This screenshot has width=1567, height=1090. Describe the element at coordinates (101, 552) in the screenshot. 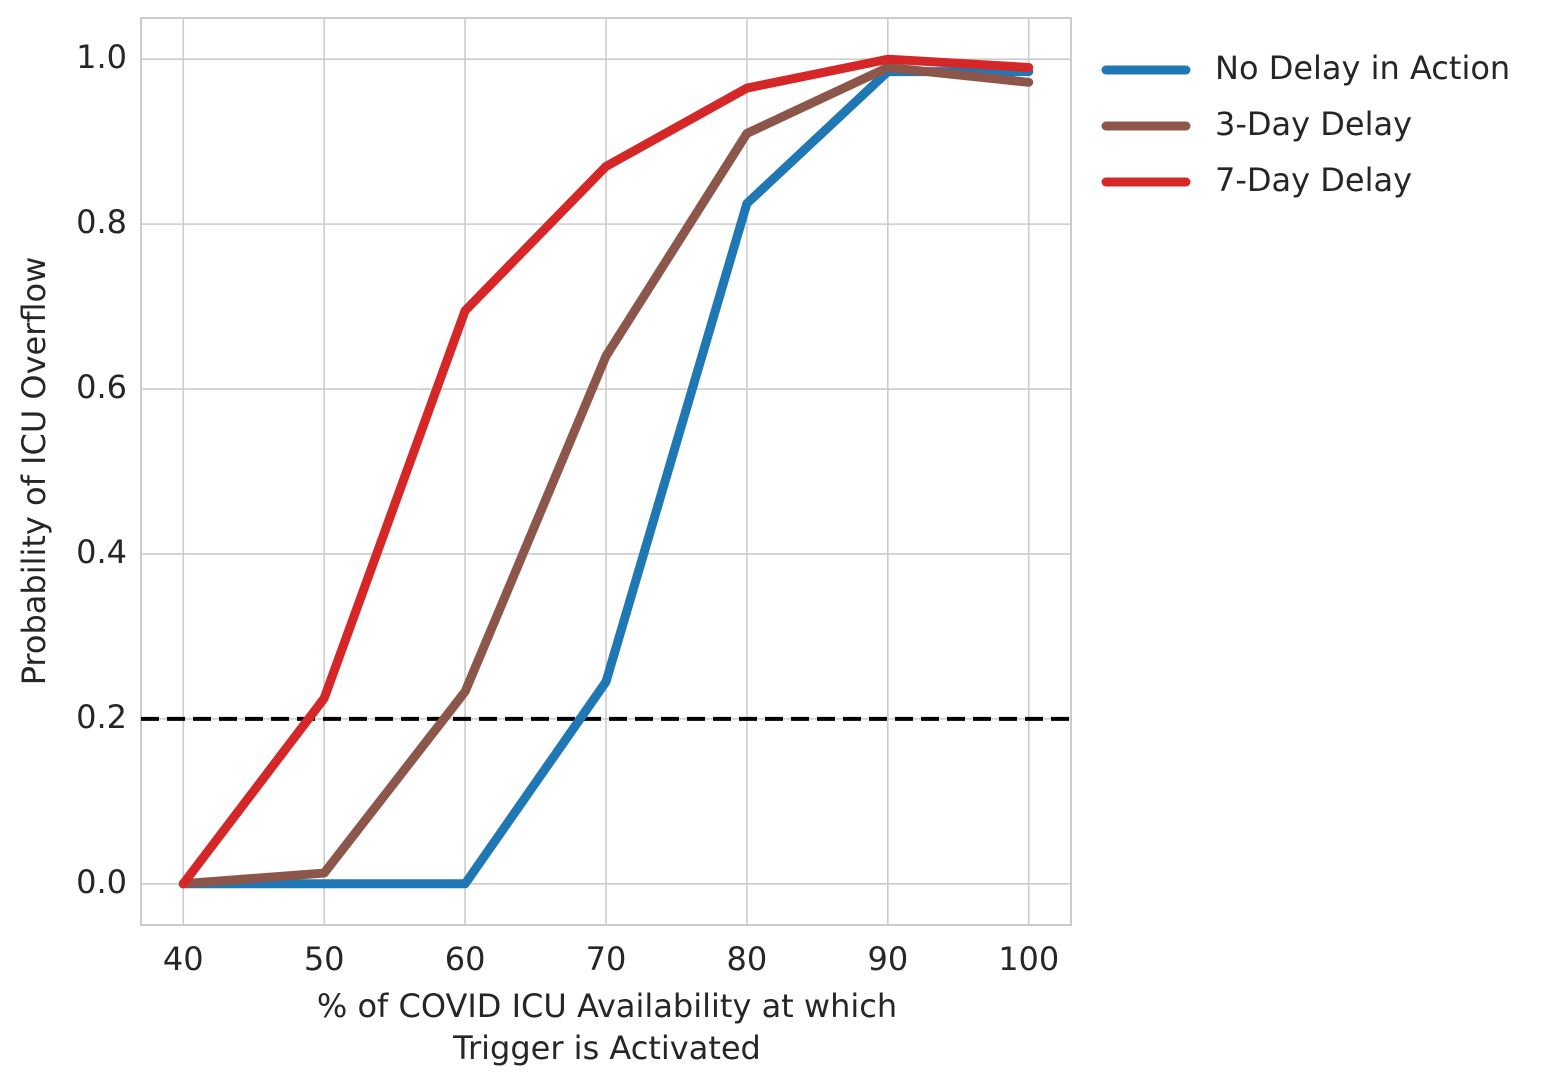

I see `y-tick-label: 0.4` at that location.